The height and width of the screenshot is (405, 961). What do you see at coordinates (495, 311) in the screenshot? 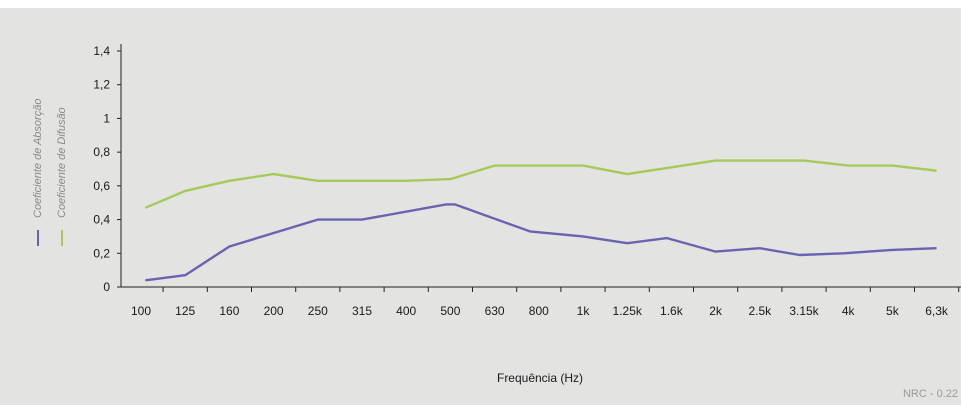
I see `x-tick-label: 630` at bounding box center [495, 311].